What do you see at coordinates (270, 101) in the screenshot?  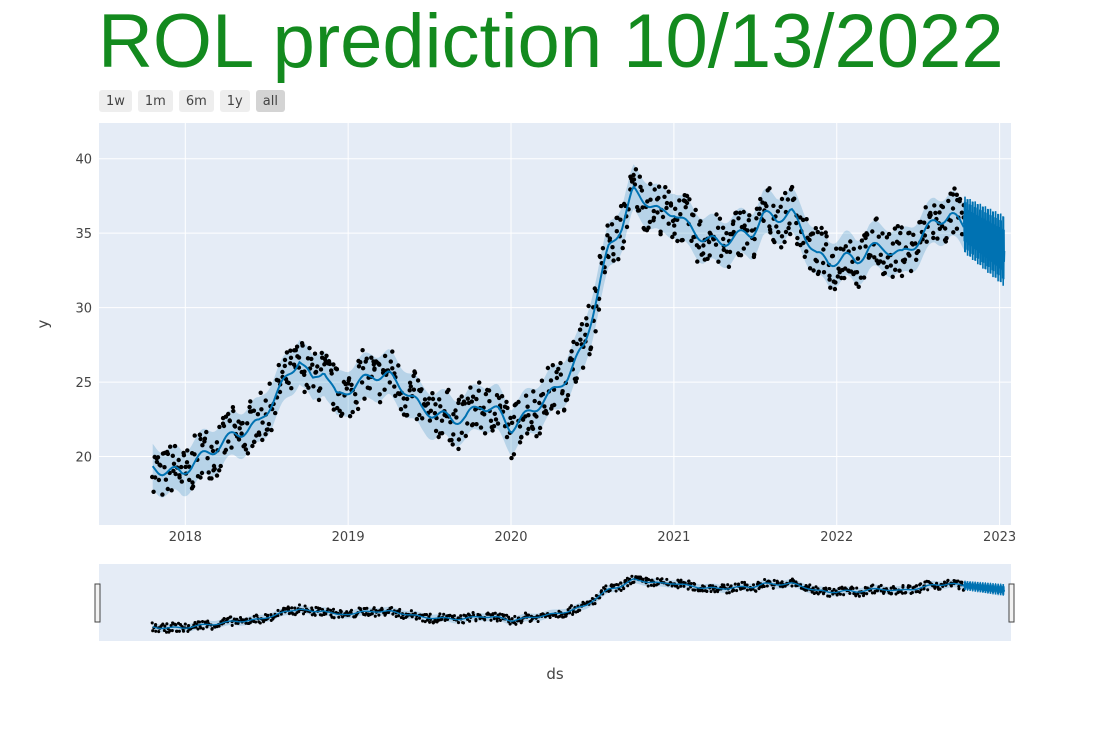 I see `range-button-all: all` at bounding box center [270, 101].